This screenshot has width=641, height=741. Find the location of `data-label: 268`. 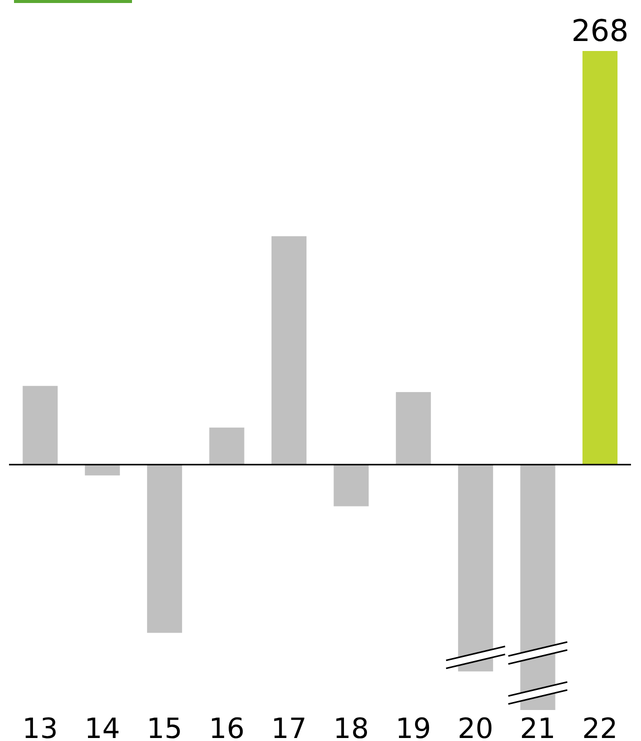

data-label: 268 is located at coordinates (600, 31).